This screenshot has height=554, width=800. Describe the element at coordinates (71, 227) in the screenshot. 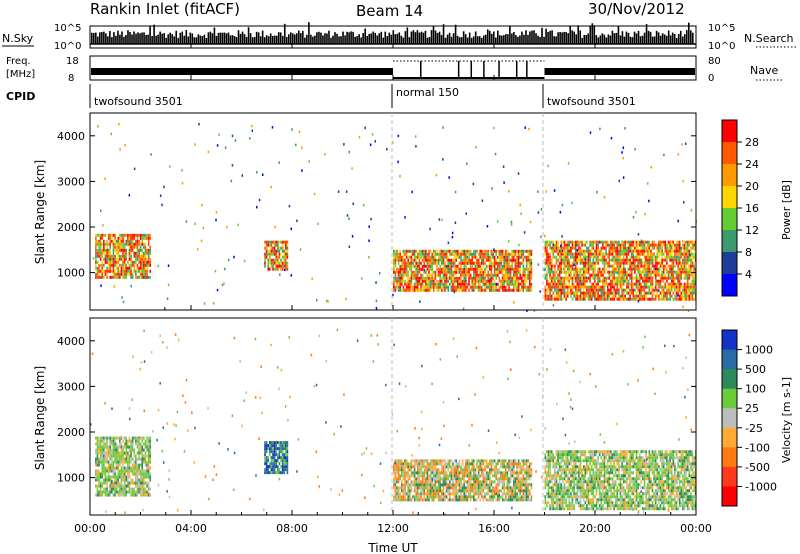

I see `power-y-tick: 2000` at that location.